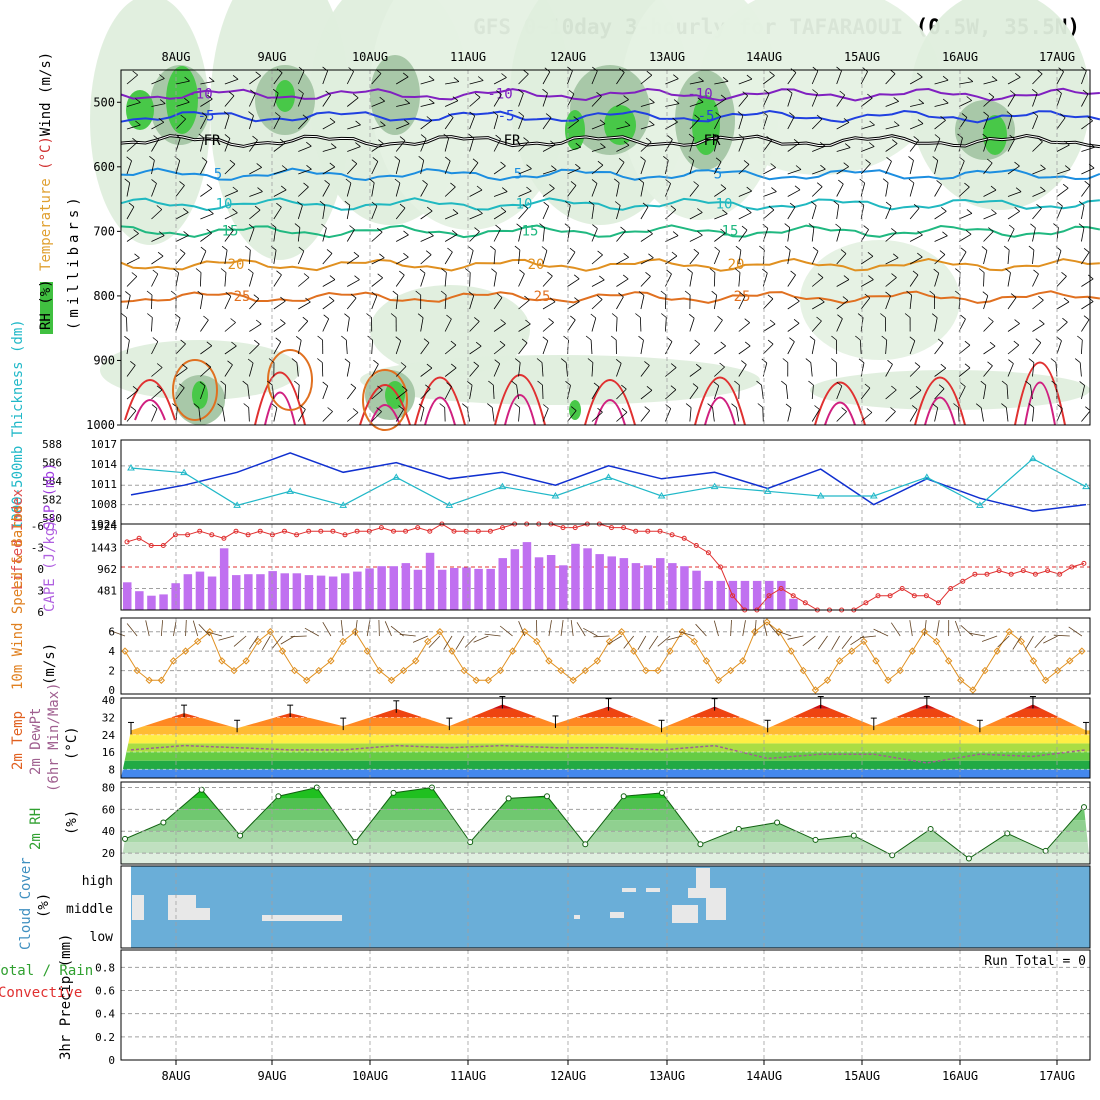 Image resolution: width=1100 pixels, height=1100 pixels. I want to click on temp-tick-label: 40, so click(108, 700).